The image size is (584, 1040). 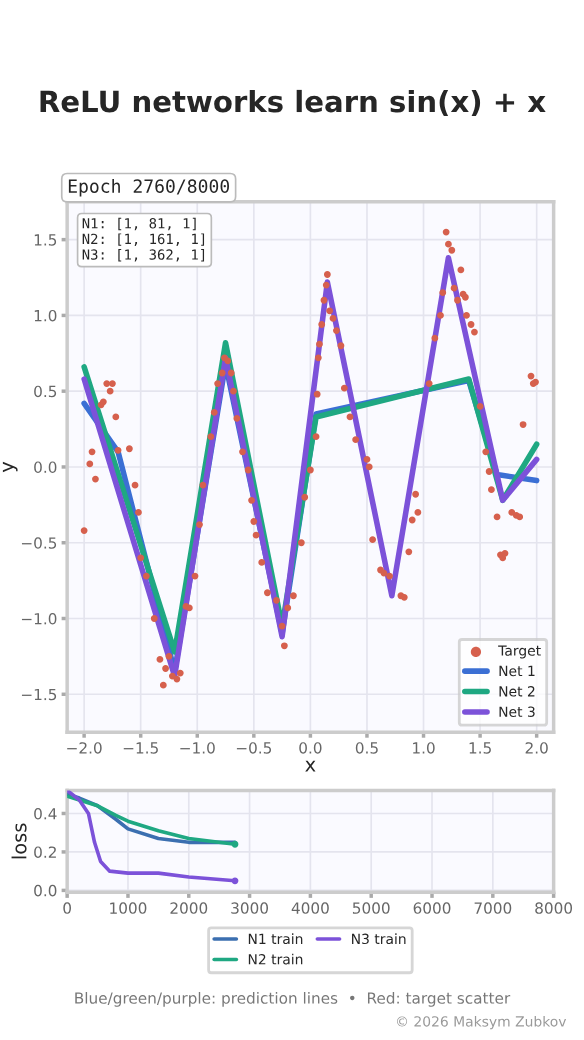 I want to click on y-axis-title: y, so click(x=10, y=467).